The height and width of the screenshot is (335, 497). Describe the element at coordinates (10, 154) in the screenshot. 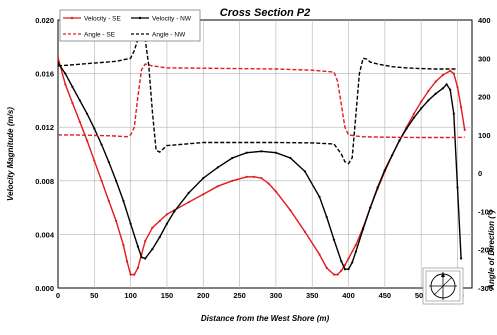

I see `y-axis-left-label: Velocity Magnitude (m/s)` at that location.